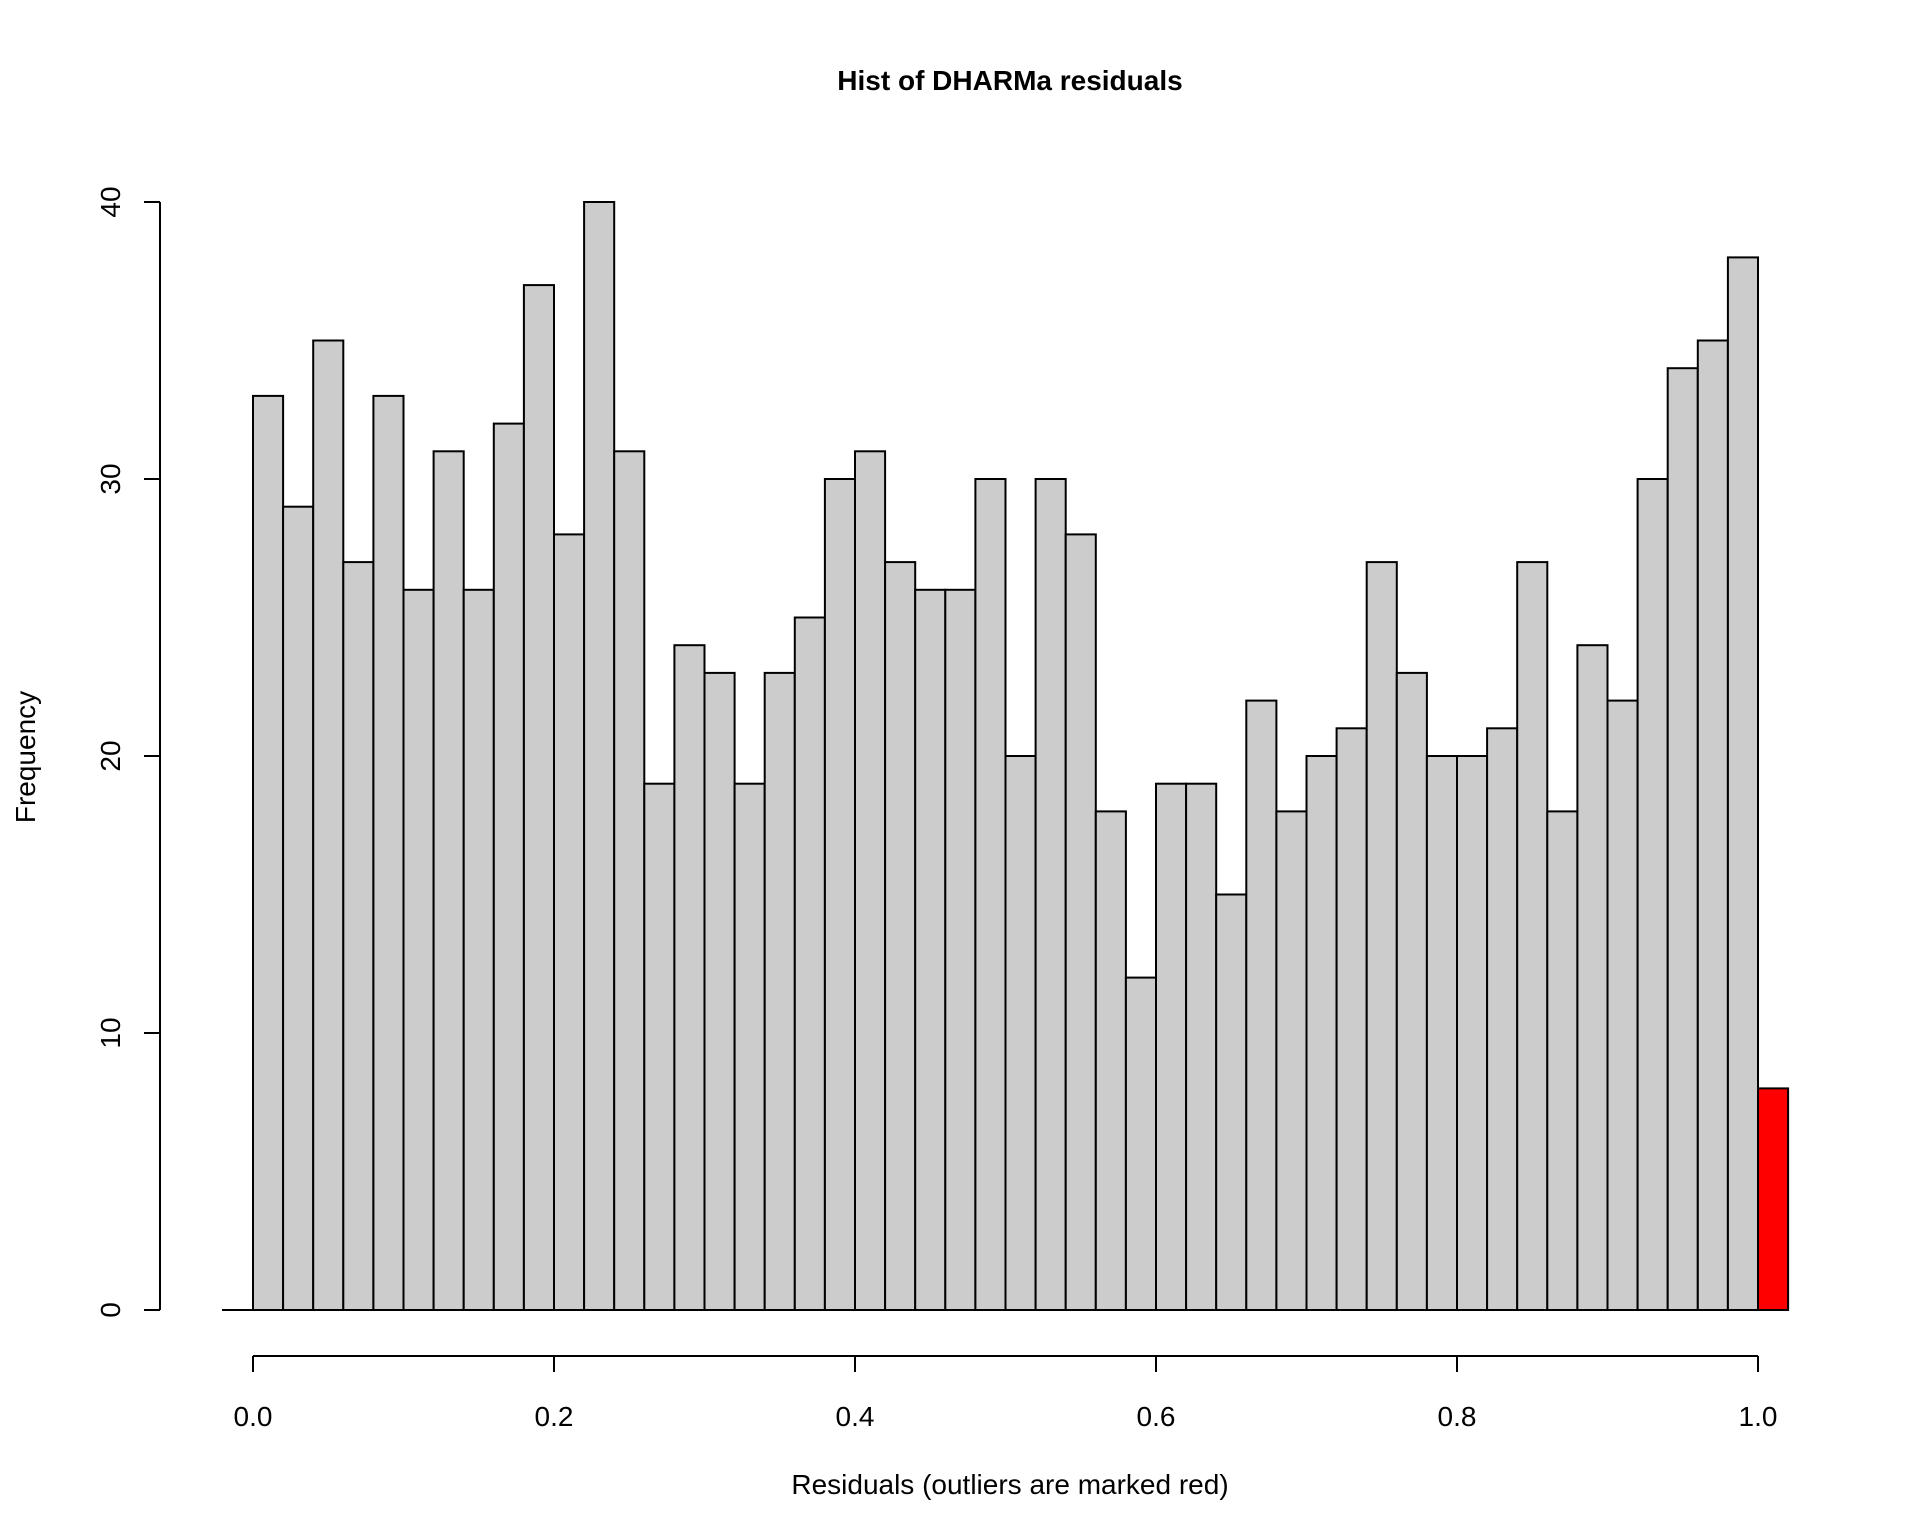 The height and width of the screenshot is (1536, 1920). Describe the element at coordinates (855, 1416) in the screenshot. I see `x-tick-label: 0.4` at that location.